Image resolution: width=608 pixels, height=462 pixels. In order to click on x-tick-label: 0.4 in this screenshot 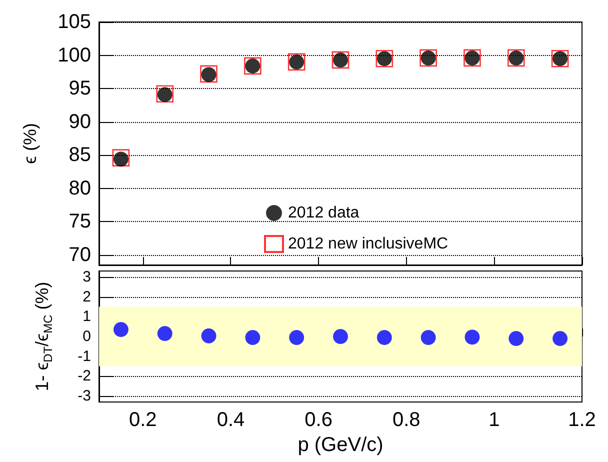, I will do `click(230, 420)`.